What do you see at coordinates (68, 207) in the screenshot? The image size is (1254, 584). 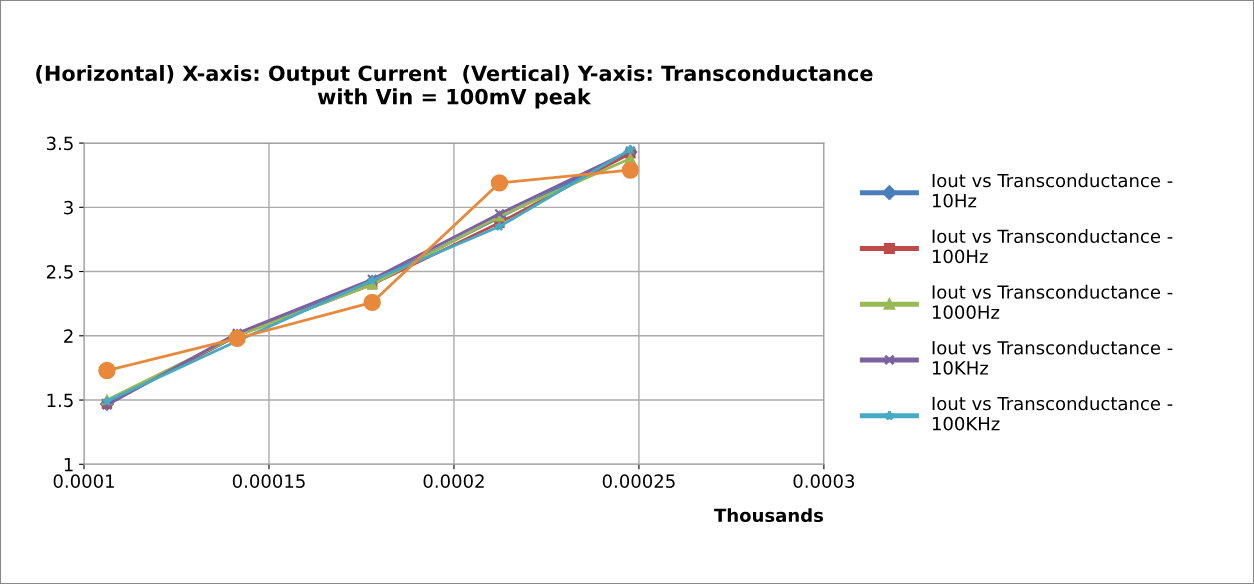 I see `y-tick-label: 3` at bounding box center [68, 207].